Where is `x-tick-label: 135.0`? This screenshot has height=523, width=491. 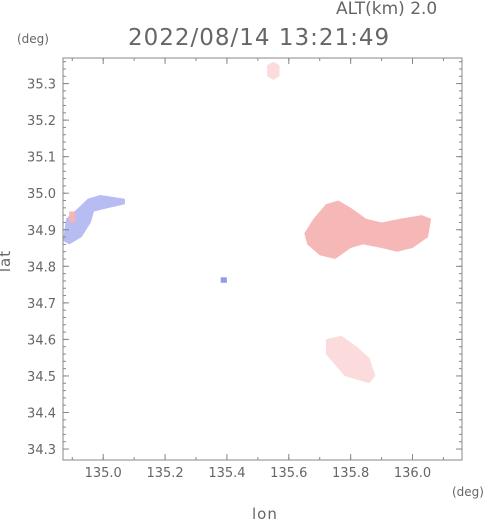 x-tick-label: 135.0 is located at coordinates (103, 473).